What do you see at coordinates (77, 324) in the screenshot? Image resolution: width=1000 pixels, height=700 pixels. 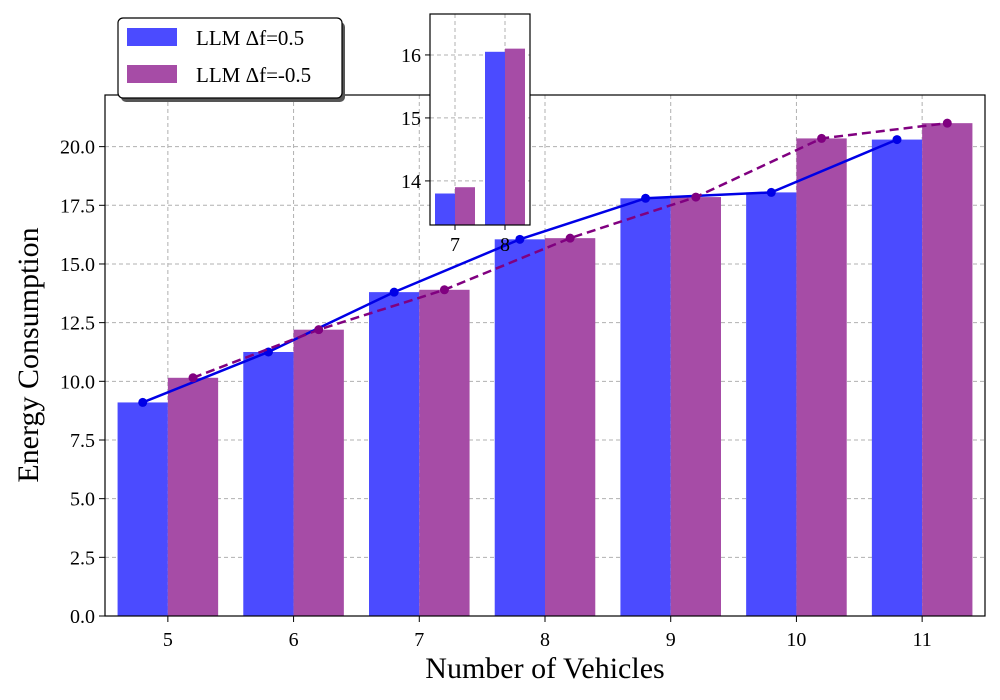 I see `y-tick-label: 12.5` at bounding box center [77, 324].